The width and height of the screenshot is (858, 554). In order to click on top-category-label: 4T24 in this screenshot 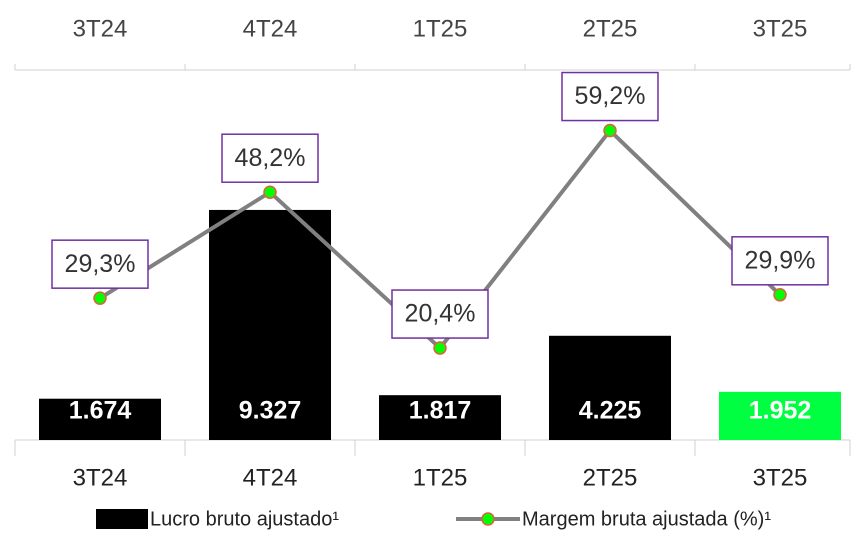, I will do `click(270, 28)`.